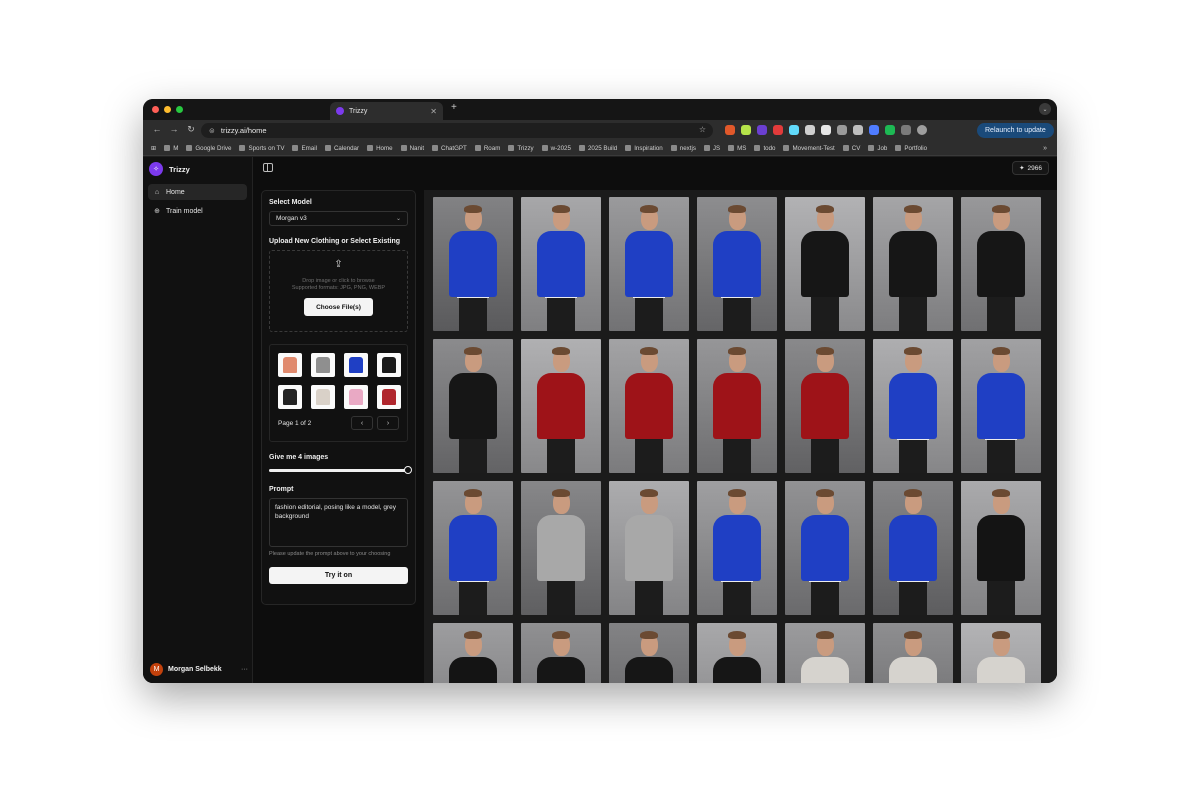  I want to click on bookmark-item: Google Drive, so click(208, 148).